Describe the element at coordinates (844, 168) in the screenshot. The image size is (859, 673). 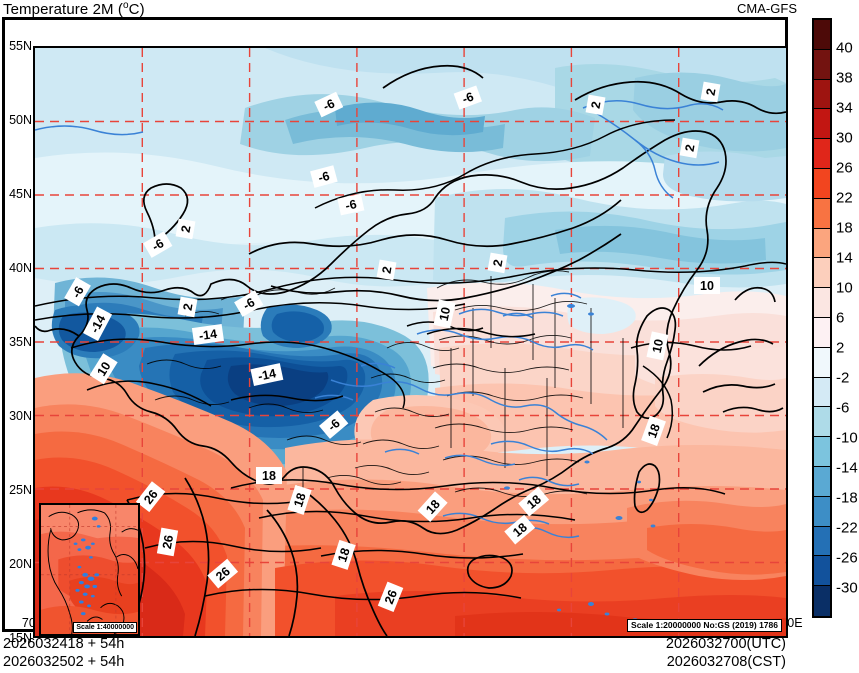
I see `colorbar-tick-label: 26` at that location.